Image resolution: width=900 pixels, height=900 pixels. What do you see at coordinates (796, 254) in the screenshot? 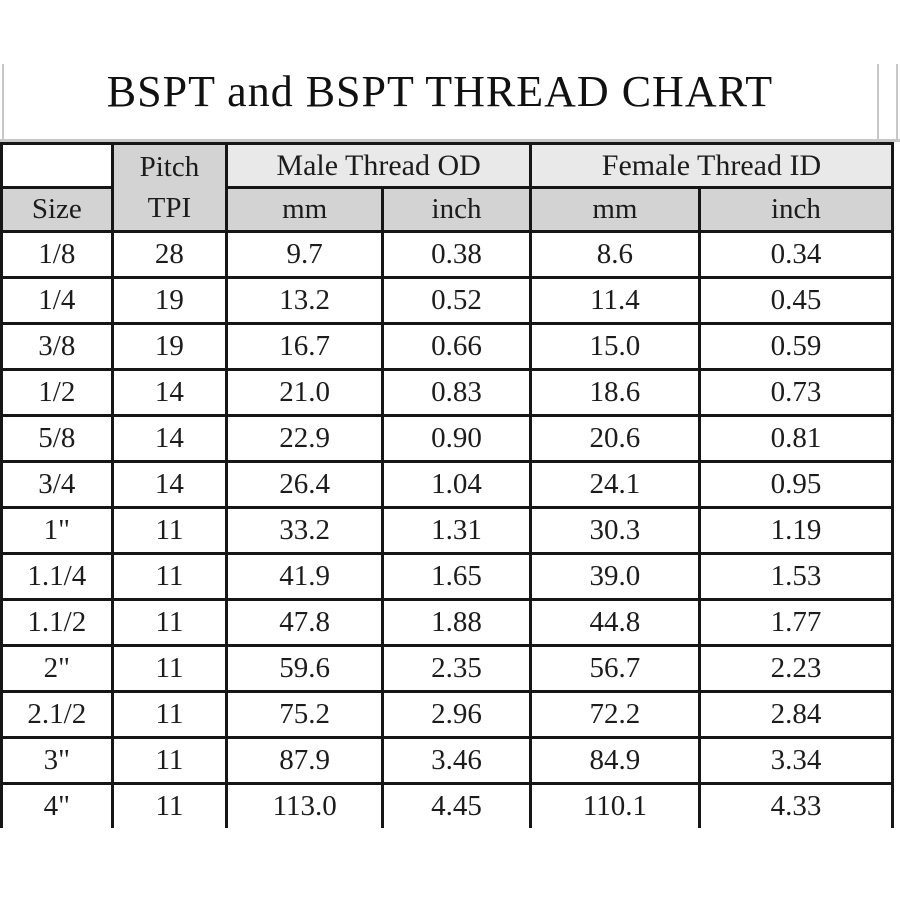
I see `female-inch-cell: 0.34` at bounding box center [796, 254].